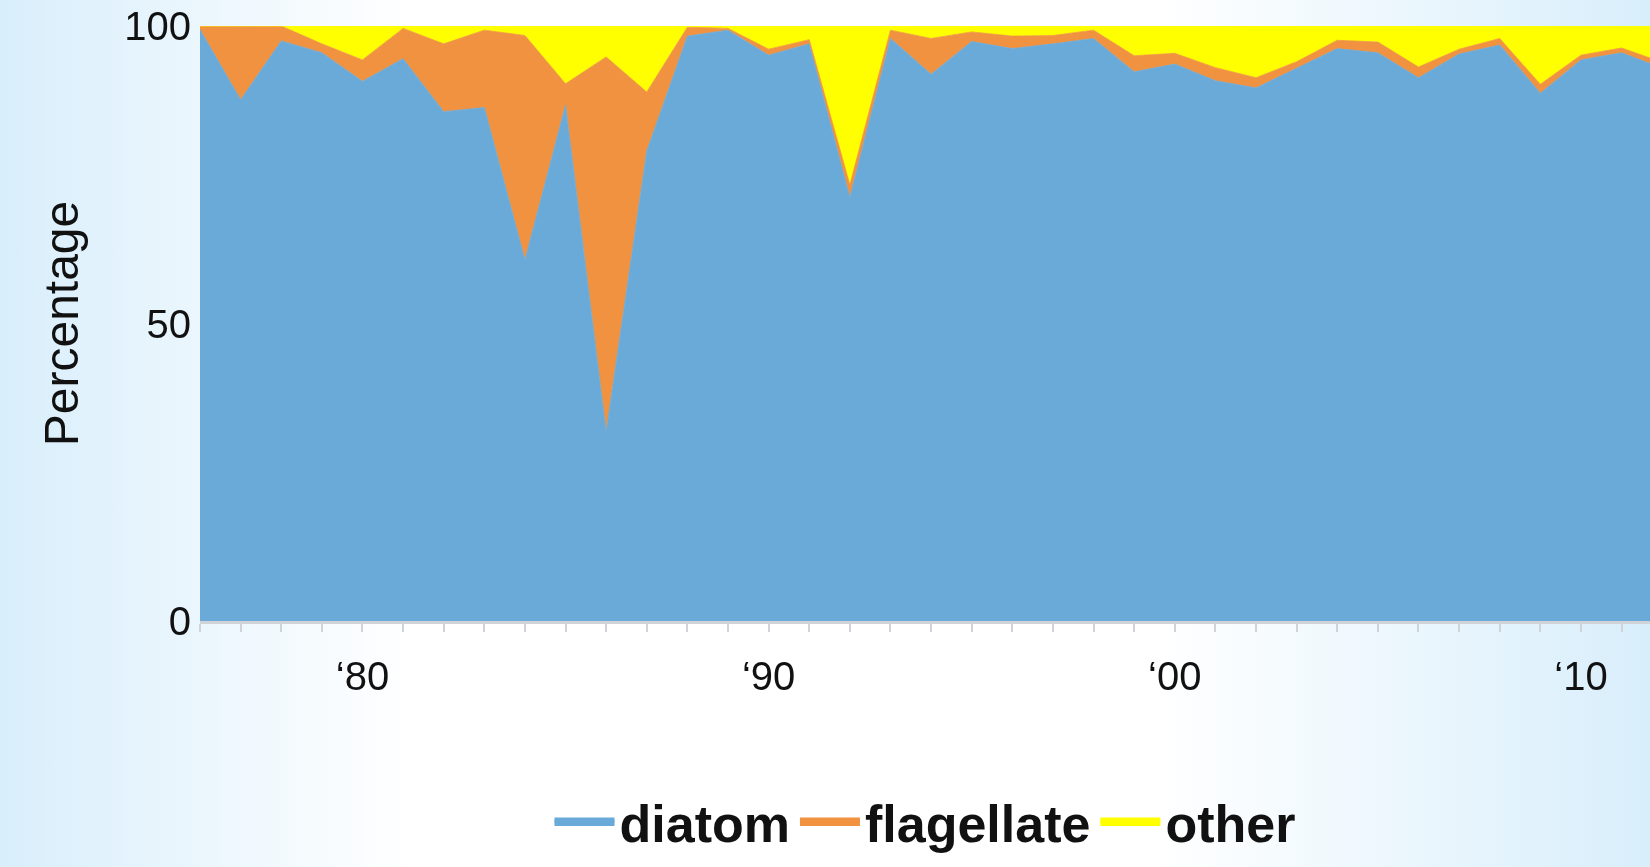 The image size is (1650, 867). What do you see at coordinates (61, 323) in the screenshot?
I see `y-axis-title: Percentage` at bounding box center [61, 323].